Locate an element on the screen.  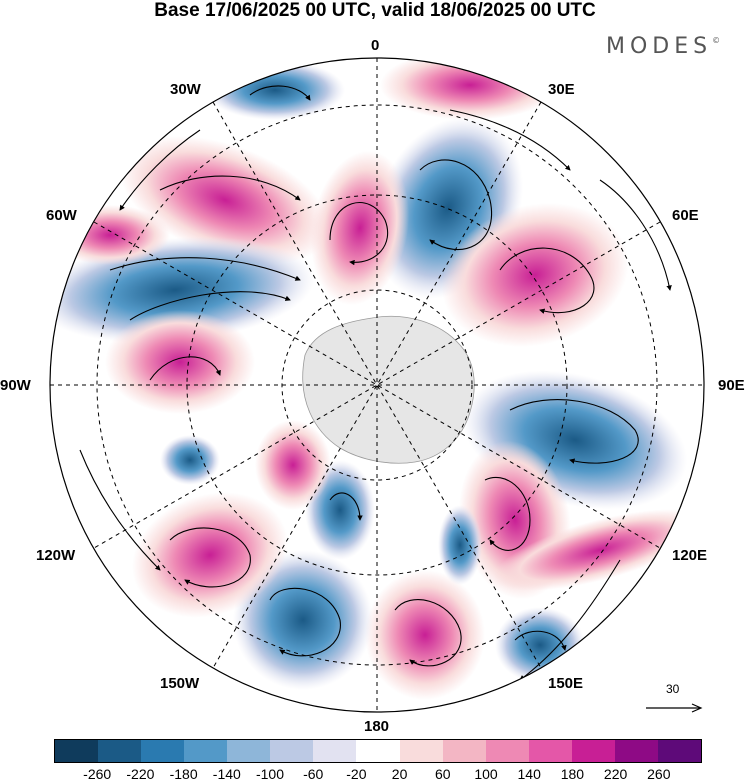
antarctica is located at coordinates (388, 389).